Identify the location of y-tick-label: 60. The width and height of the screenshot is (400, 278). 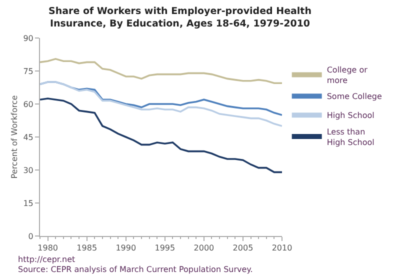
(28, 104).